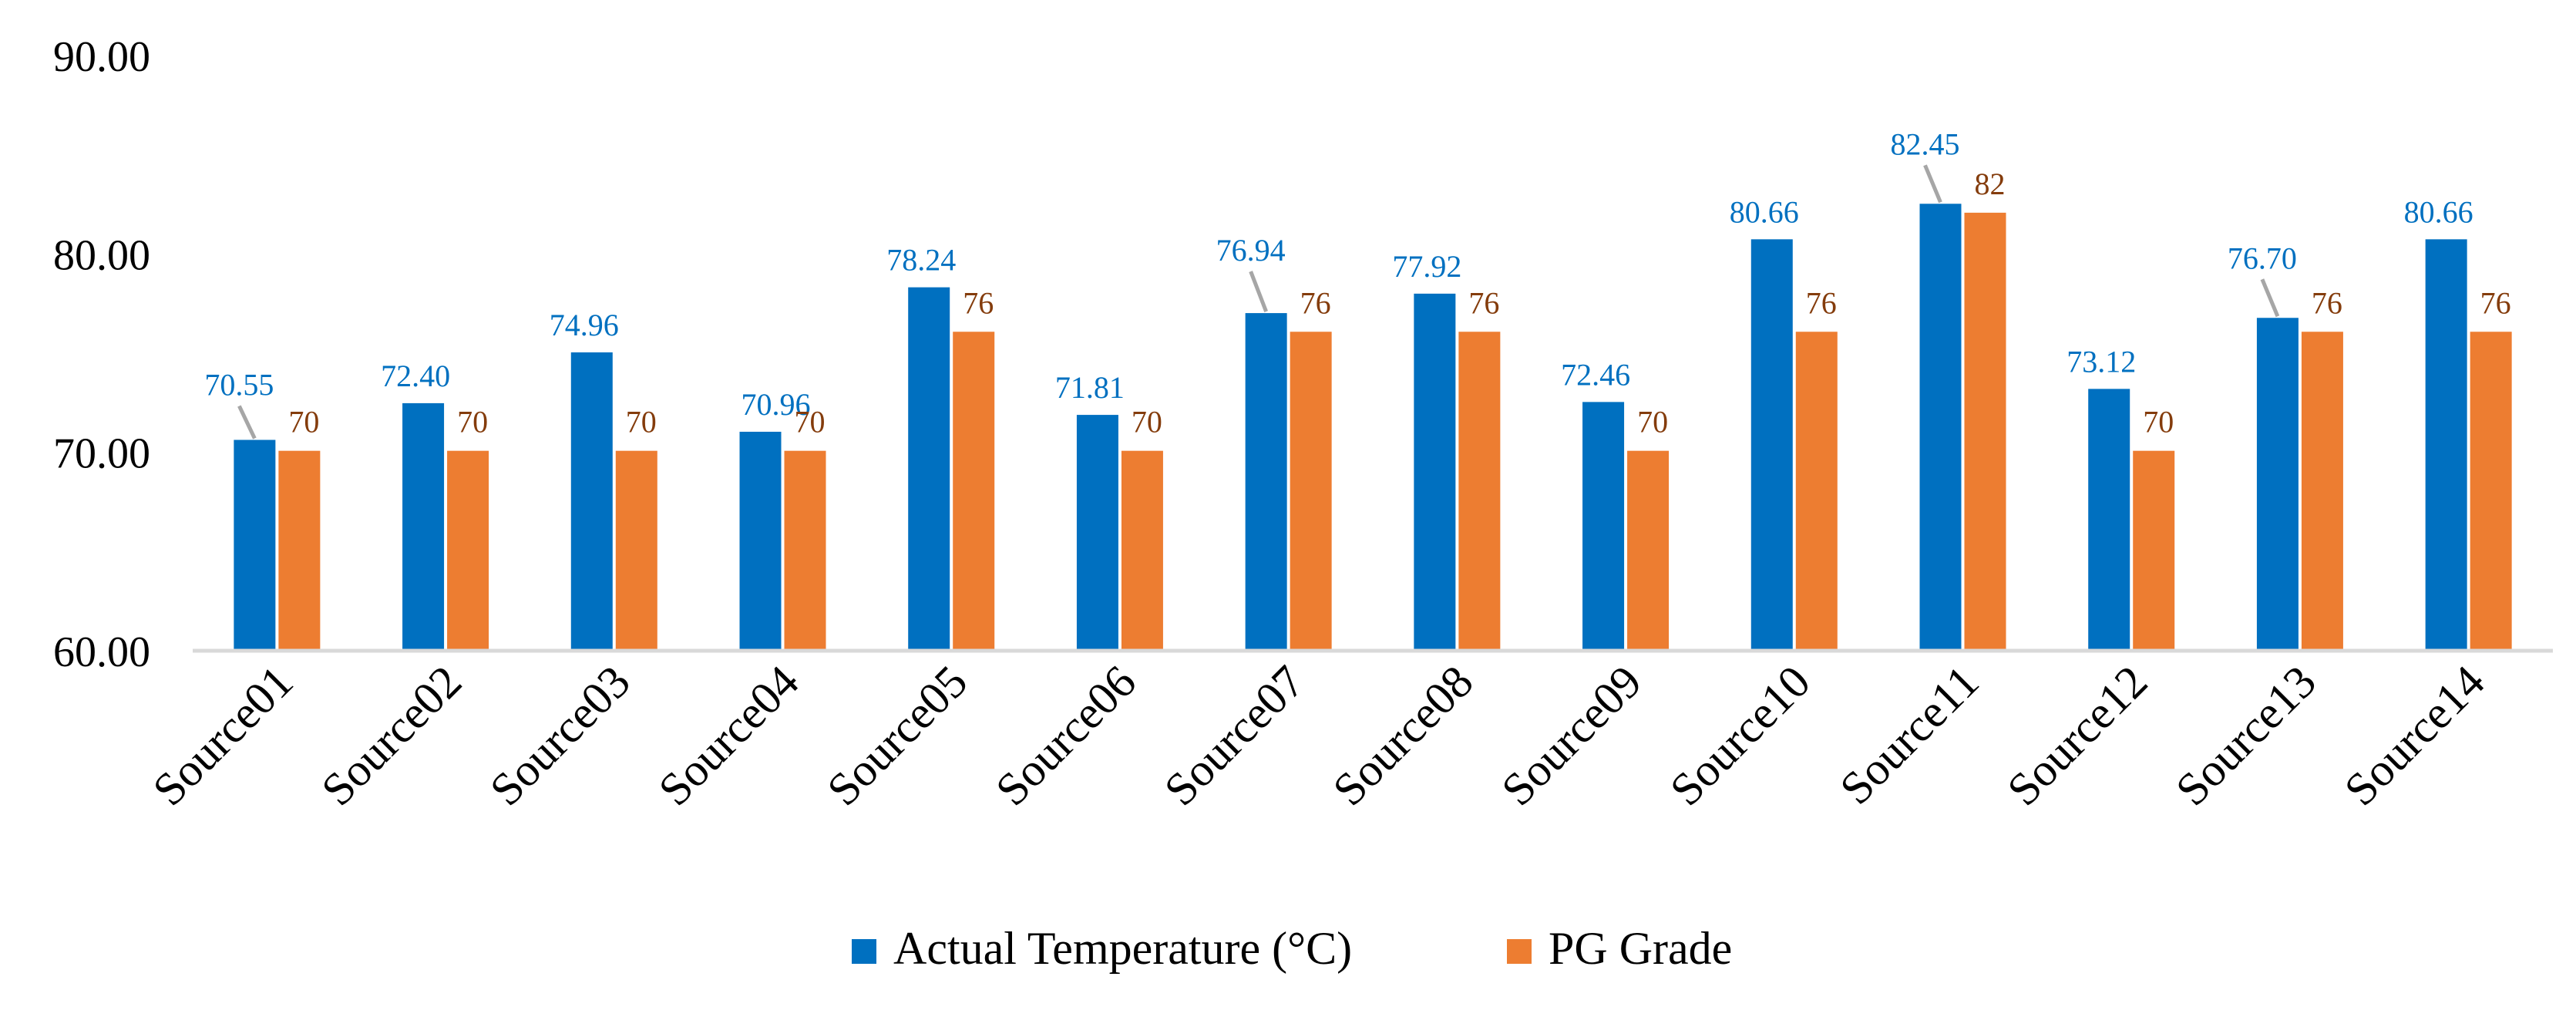  Describe the element at coordinates (1426, 266) in the screenshot. I see `data-label-actual-temperature: 77.92` at that location.